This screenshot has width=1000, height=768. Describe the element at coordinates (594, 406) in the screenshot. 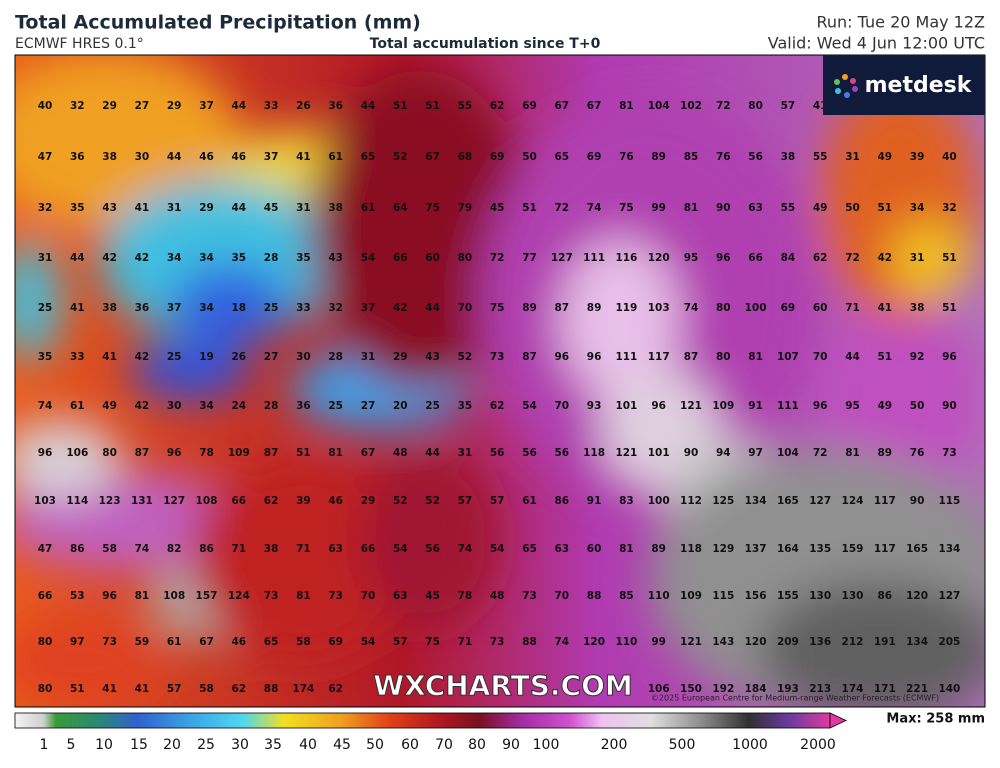

I see `grid-value: 93` at that location.